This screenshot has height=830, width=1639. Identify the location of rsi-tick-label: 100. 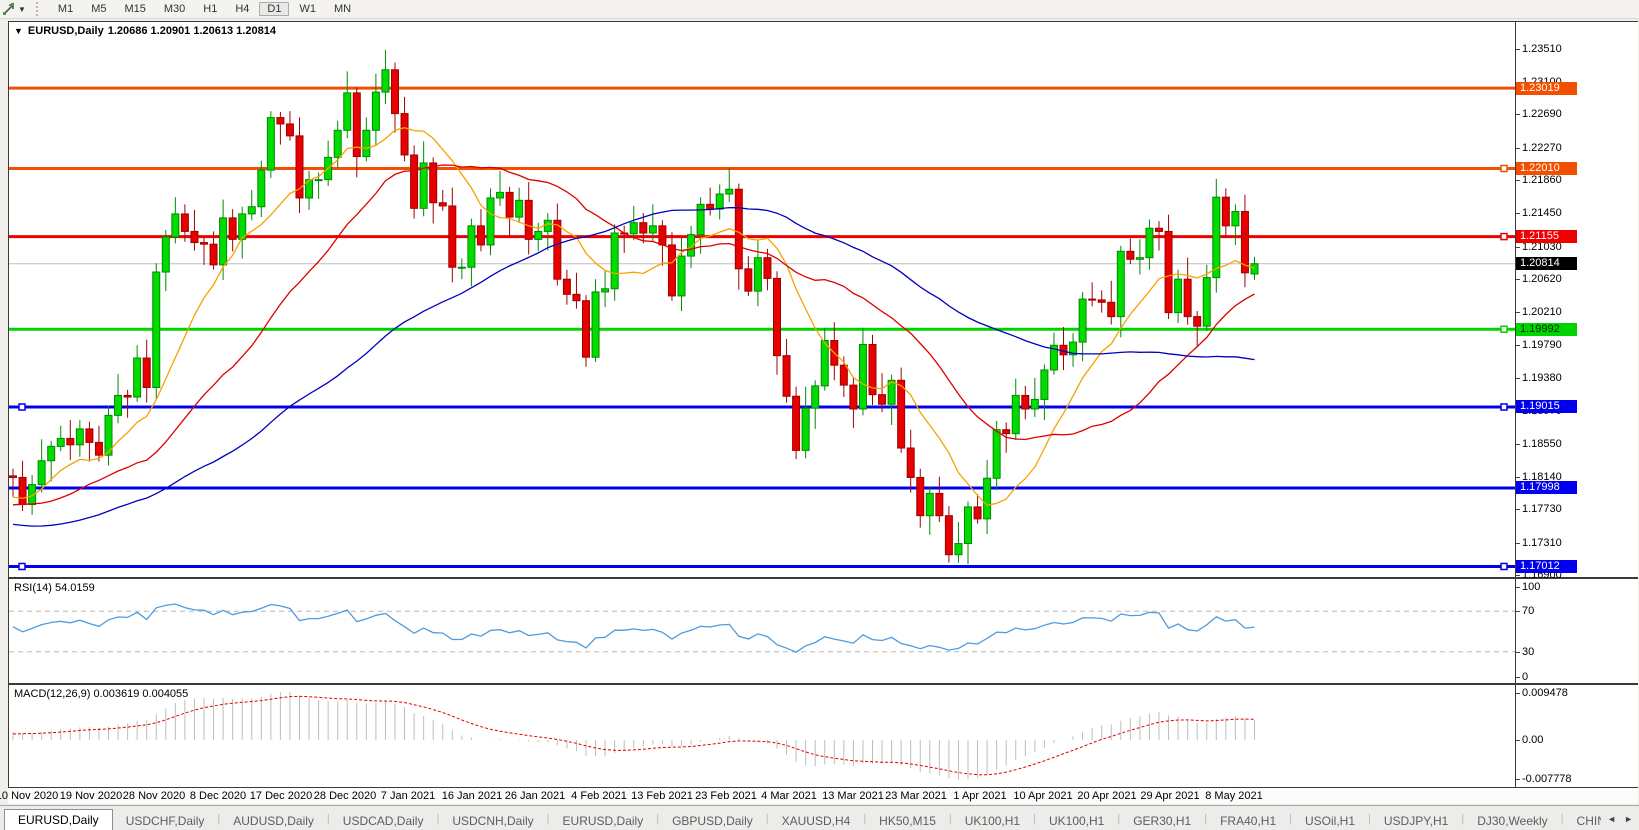
(1528, 587).